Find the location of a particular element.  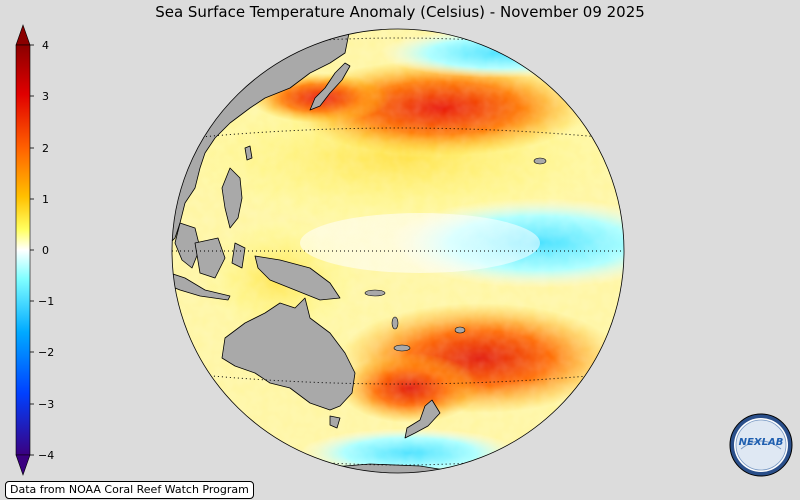

colorbar-max-extend-arrow is located at coordinates (23, 35).